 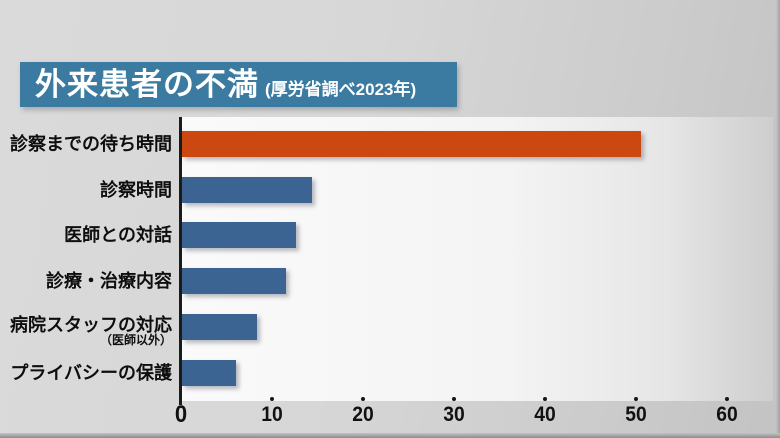 I want to click on category-label-5: プライバシーの保護, so click(x=86, y=373).